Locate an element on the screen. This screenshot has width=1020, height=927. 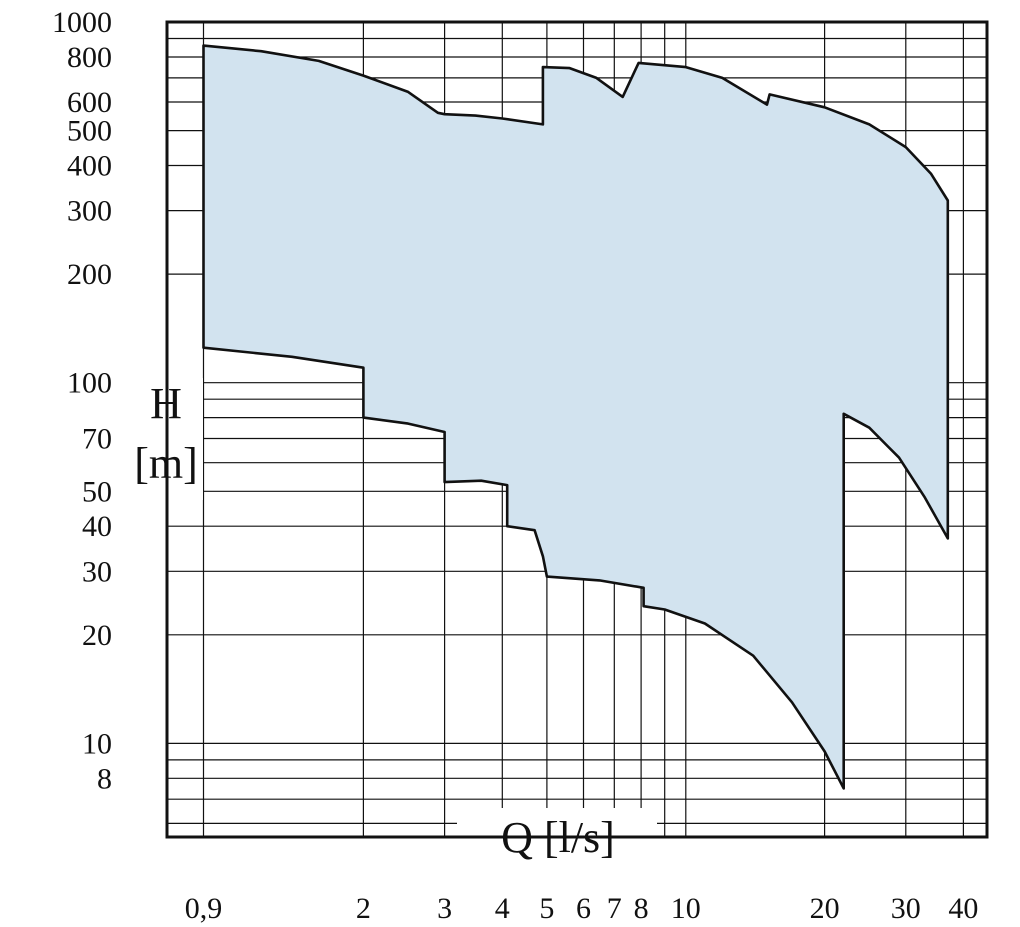
y-axis-title-unit: [m] is located at coordinates (166, 463).